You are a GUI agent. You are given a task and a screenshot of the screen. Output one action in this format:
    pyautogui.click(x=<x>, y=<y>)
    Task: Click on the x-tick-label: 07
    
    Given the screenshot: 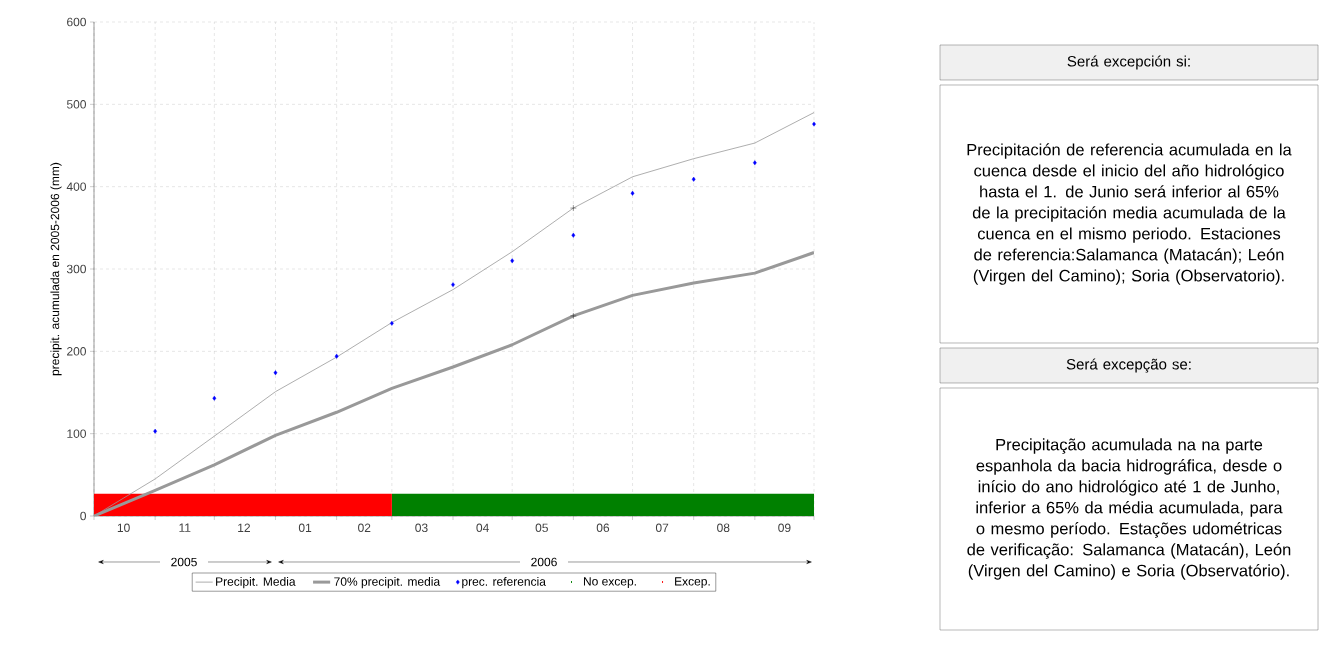 What is the action you would take?
    pyautogui.click(x=662, y=528)
    